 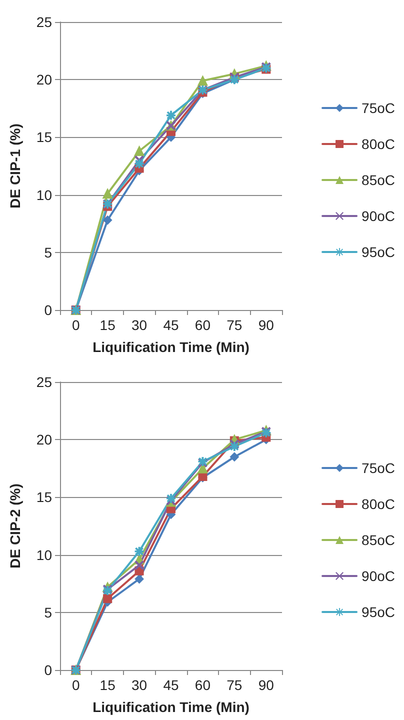 What do you see at coordinates (15, 166) in the screenshot?
I see `y-axis-title: DE CIP-1 (%)` at bounding box center [15, 166].